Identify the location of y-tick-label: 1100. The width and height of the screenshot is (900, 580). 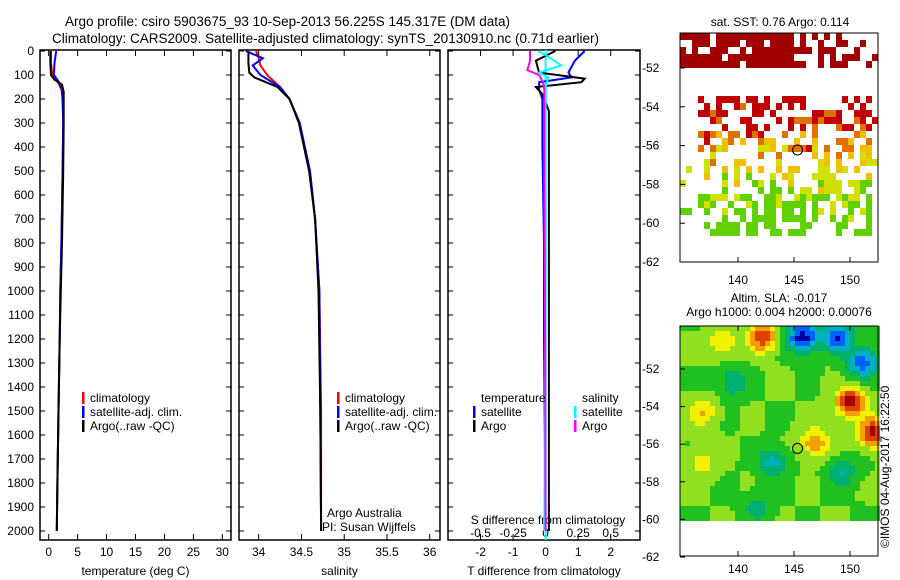
(21, 315).